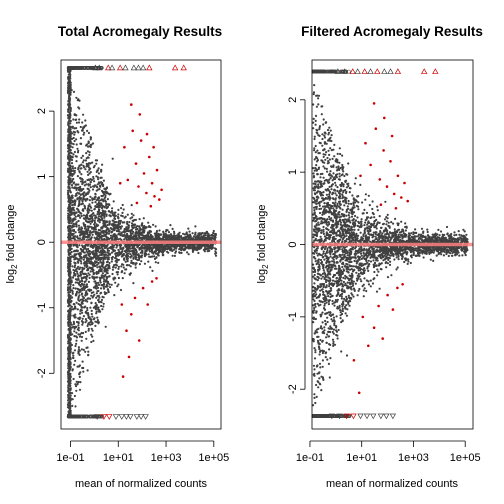  What do you see at coordinates (138, 67) in the screenshot?
I see `outlier-up-triangle` at bounding box center [138, 67].